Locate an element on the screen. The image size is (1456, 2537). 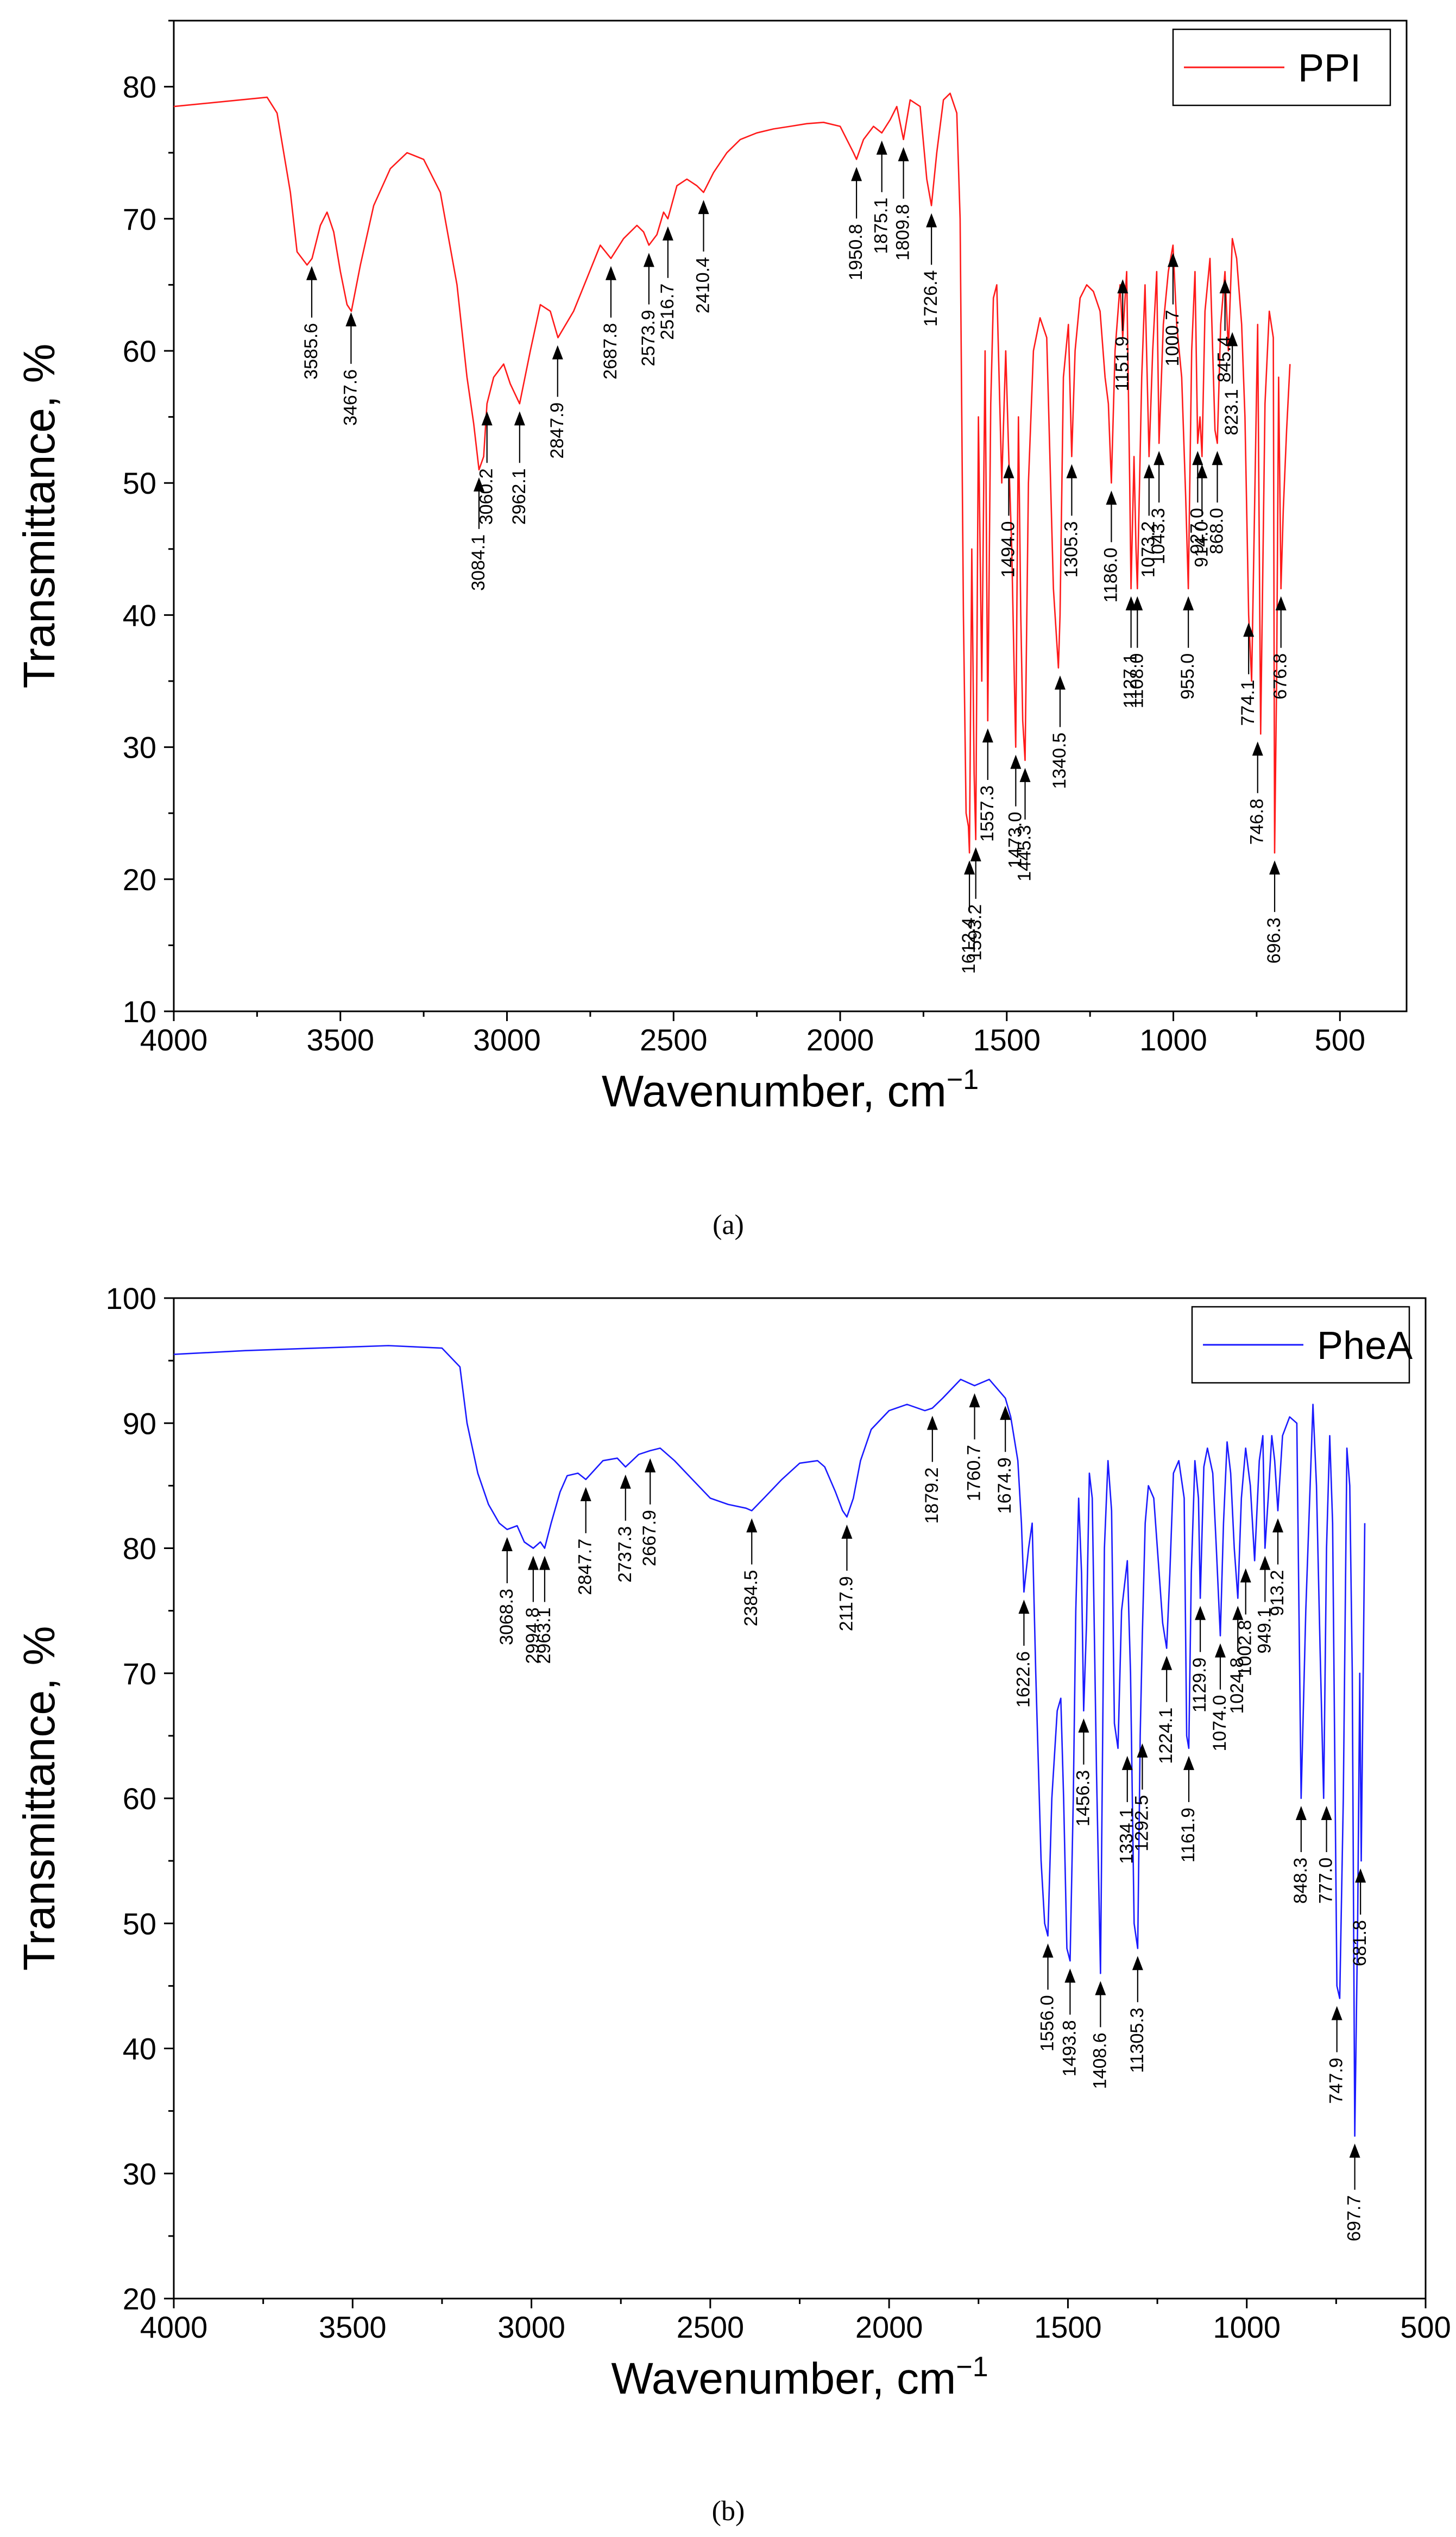
panel-a-peak-label: 3467.6 is located at coordinates (350, 398).